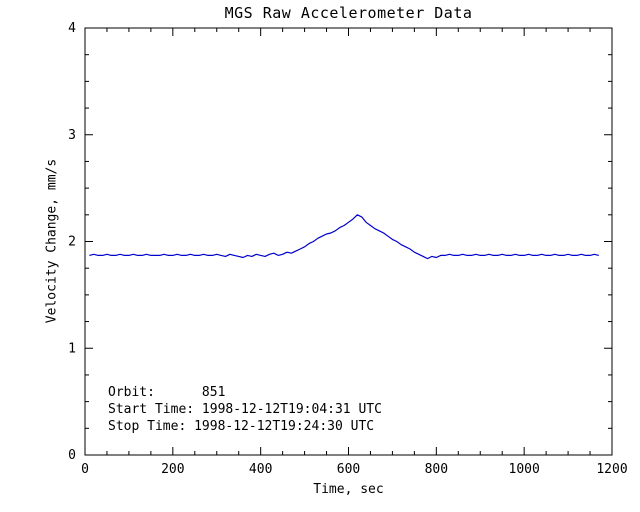  What do you see at coordinates (85, 469) in the screenshot?
I see `x-tick-label: 0` at bounding box center [85, 469].